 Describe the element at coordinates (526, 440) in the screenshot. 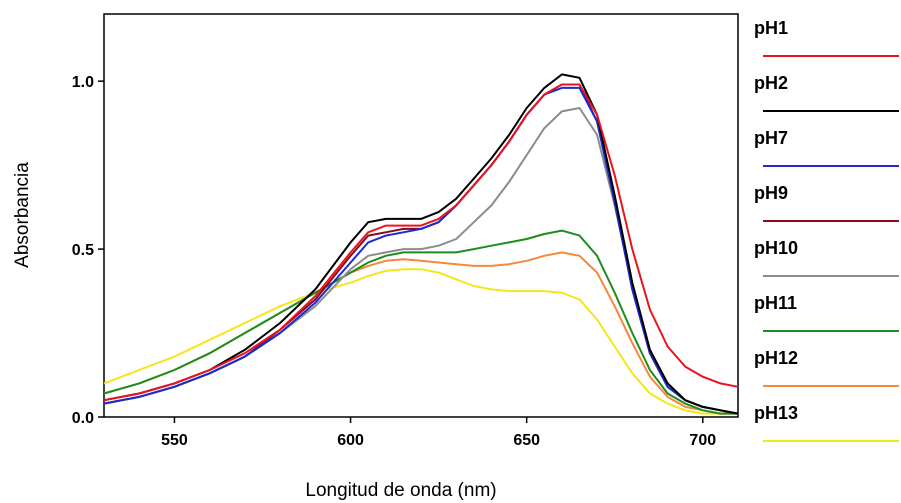

I see `x-tick-label: 650` at that location.